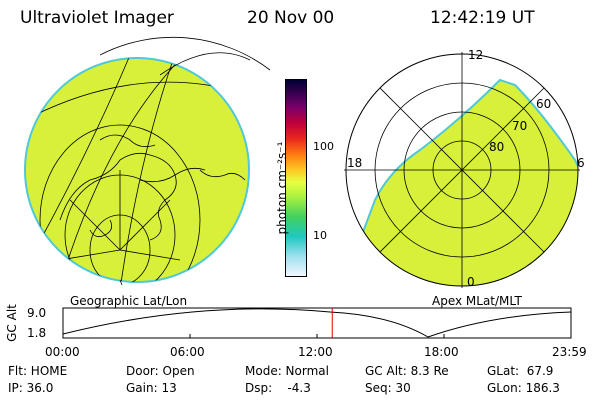 Image resolution: width=600 pixels, height=400 pixels. Describe the element at coordinates (37, 333) in the screenshot. I see `altitude-ytick-min: 1.8` at that location.